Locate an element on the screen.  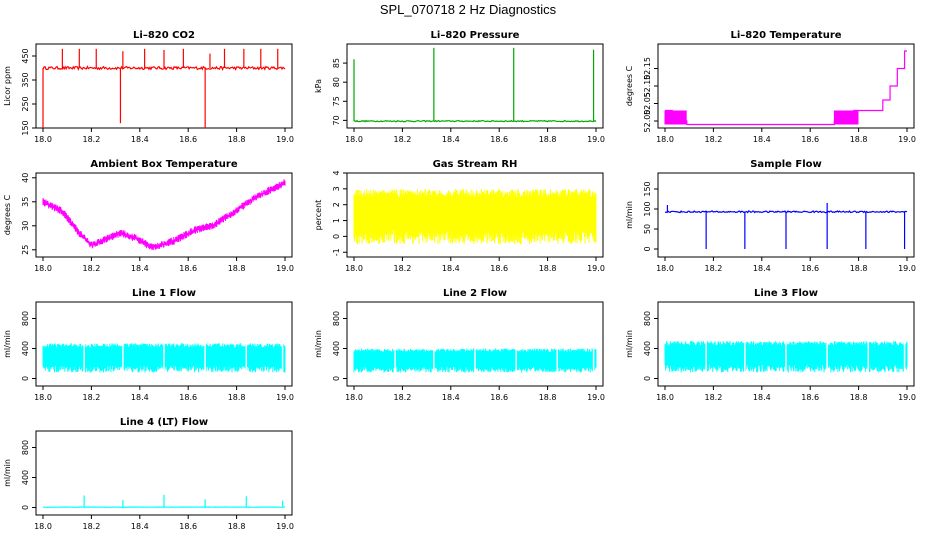
y-tick-label: 450 is located at coordinates (25, 55).